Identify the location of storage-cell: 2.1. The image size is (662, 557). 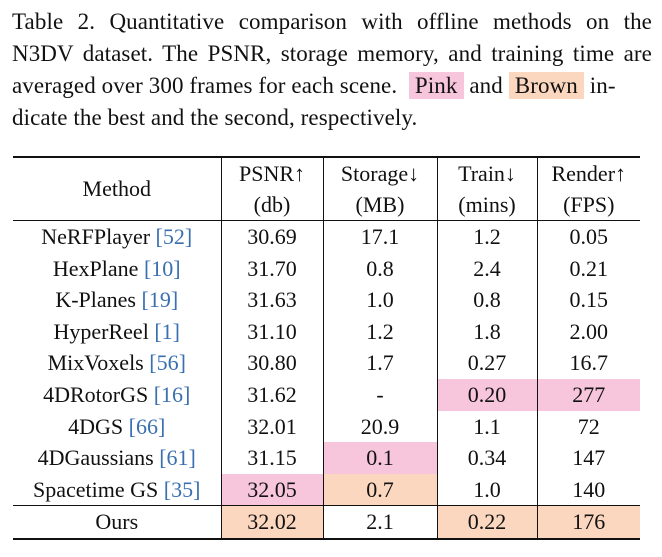
(380, 522).